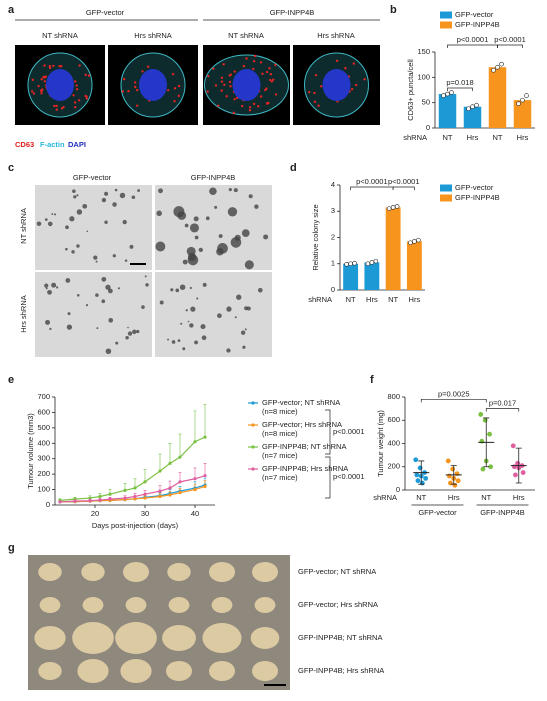  What do you see at coordinates (280, 433) in the screenshot?
I see `legend-note: (n=8 mice)` at bounding box center [280, 433].